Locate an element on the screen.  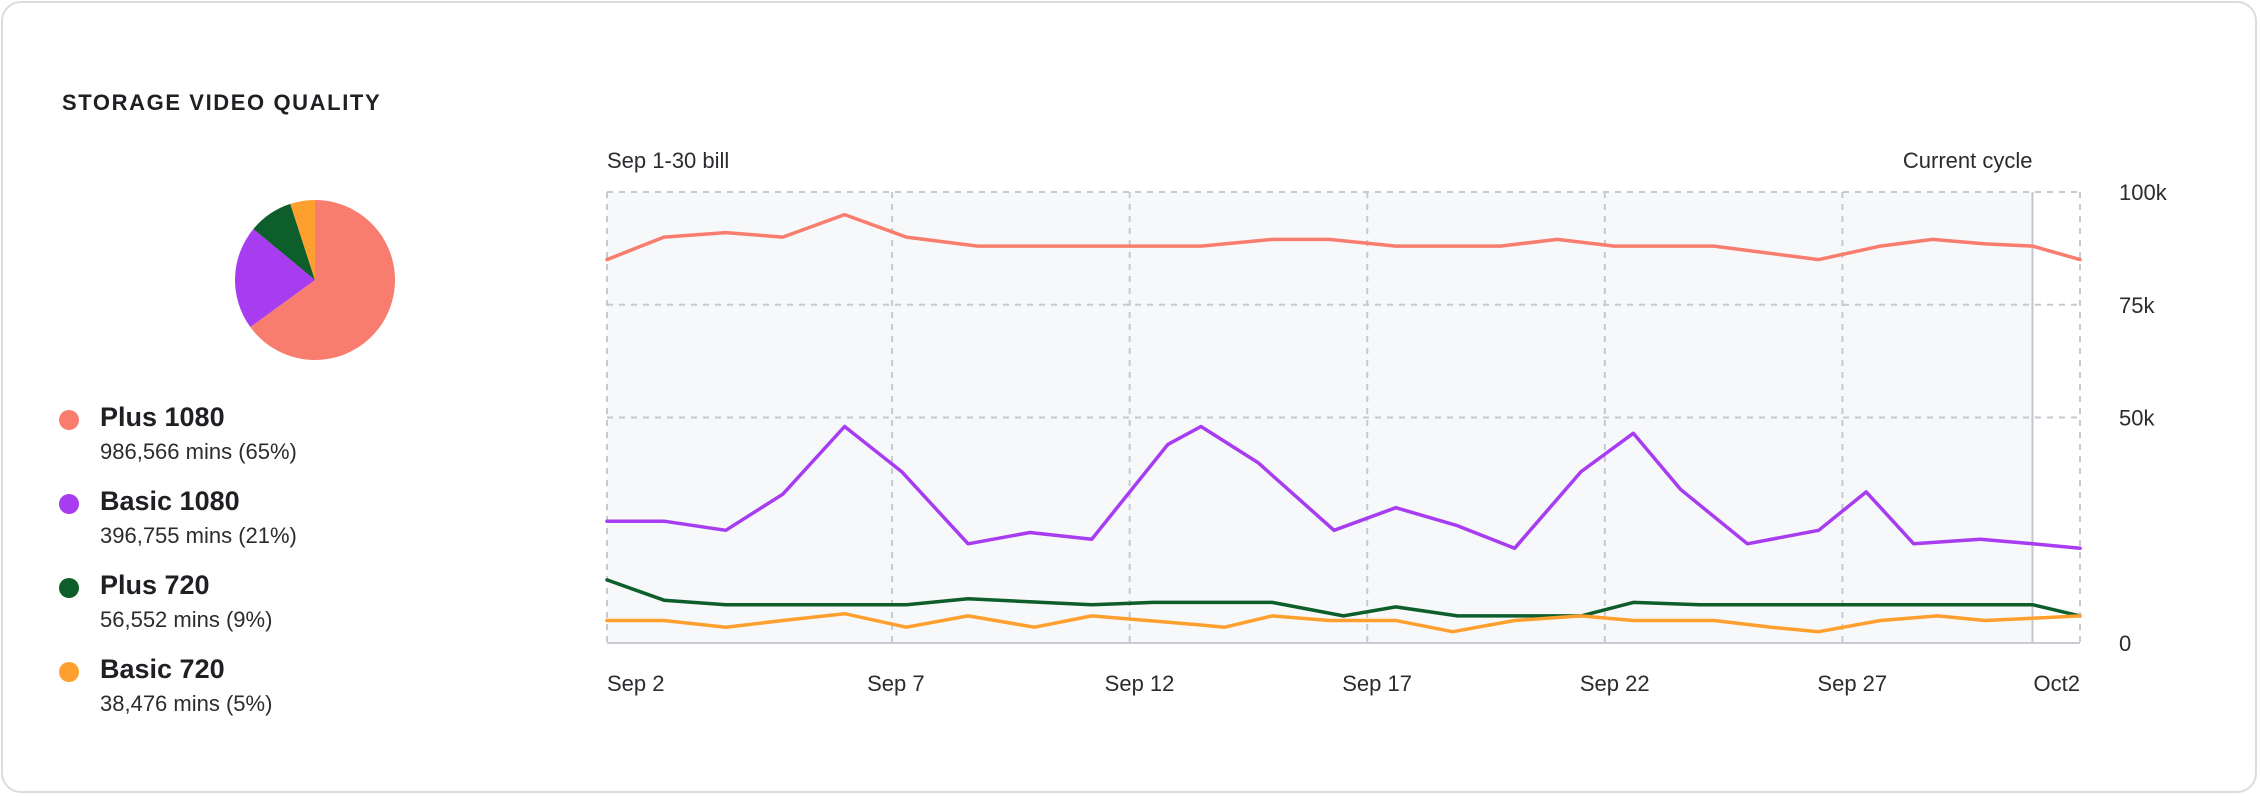
legend-label: Plus 720 is located at coordinates (155, 585).